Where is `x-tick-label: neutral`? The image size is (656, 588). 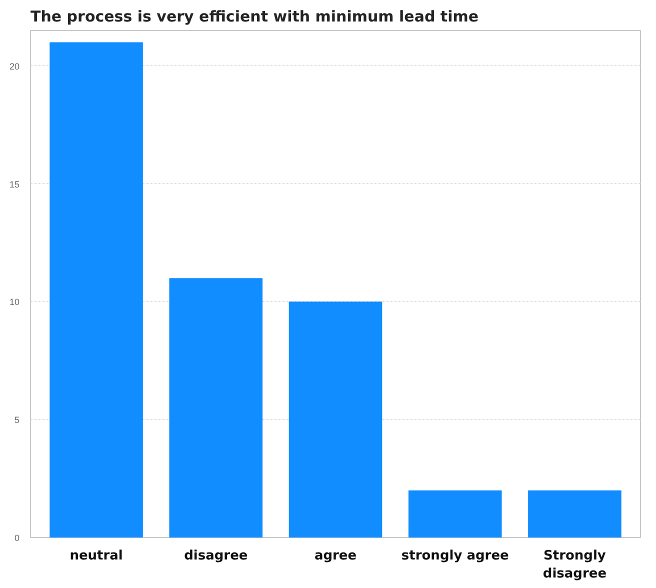
x-tick-label: neutral is located at coordinates (96, 556).